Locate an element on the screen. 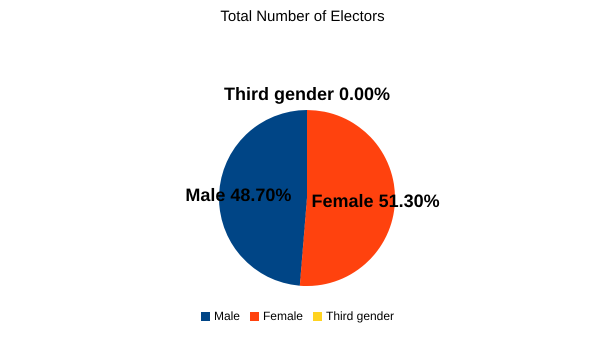 The height and width of the screenshot is (340, 605). text: Third gender 0.00% is located at coordinates (307, 94).